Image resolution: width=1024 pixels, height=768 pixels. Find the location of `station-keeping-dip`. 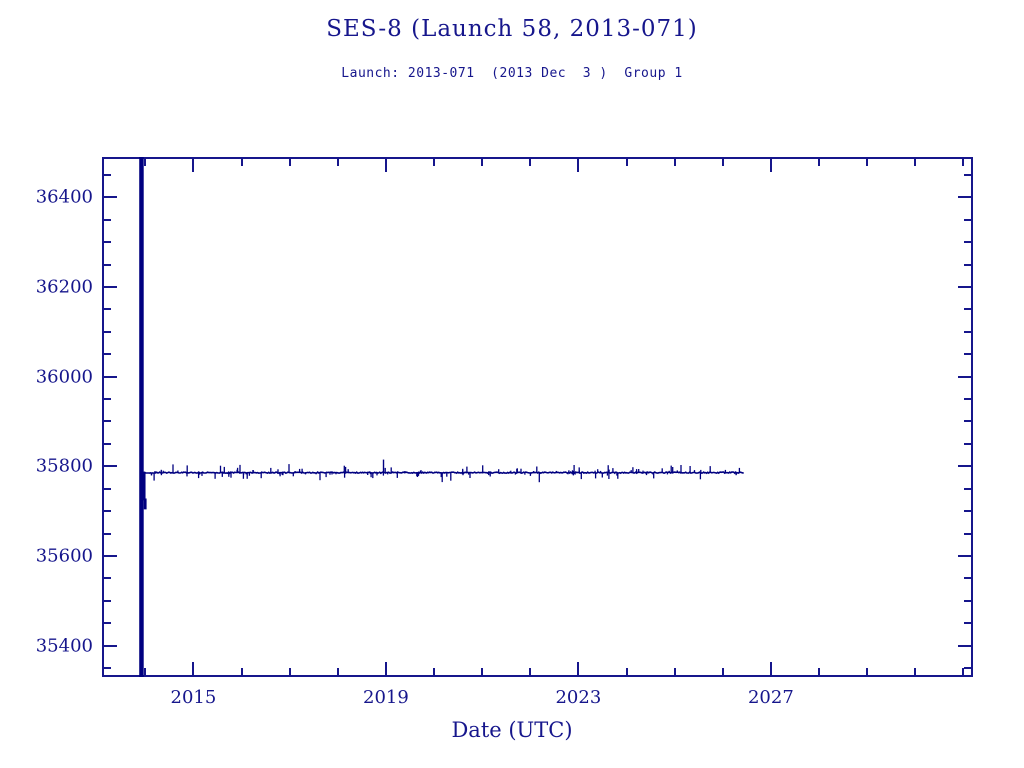

station-keeping-dip is located at coordinates (144, 491).